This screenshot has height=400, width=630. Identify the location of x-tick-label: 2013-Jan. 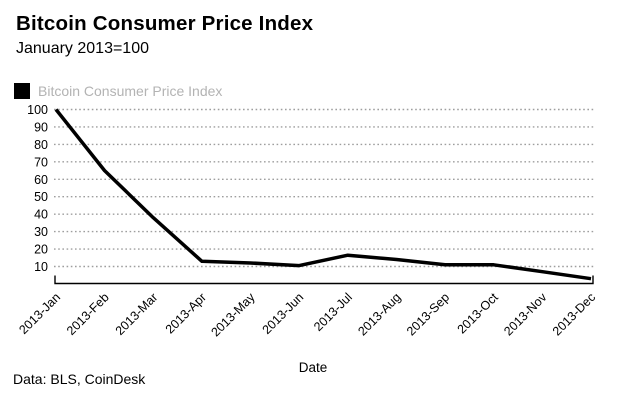
(39, 313).